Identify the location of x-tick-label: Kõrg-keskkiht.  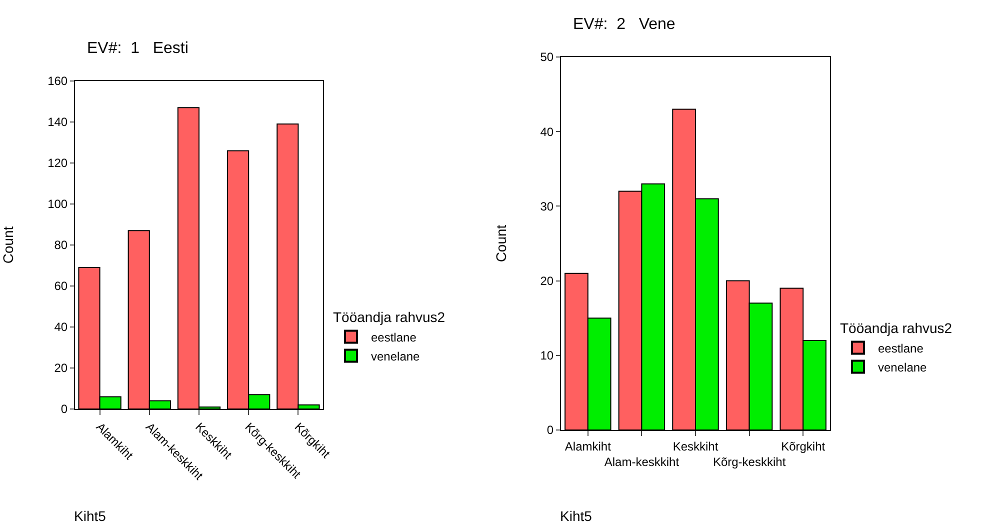
(749, 462).